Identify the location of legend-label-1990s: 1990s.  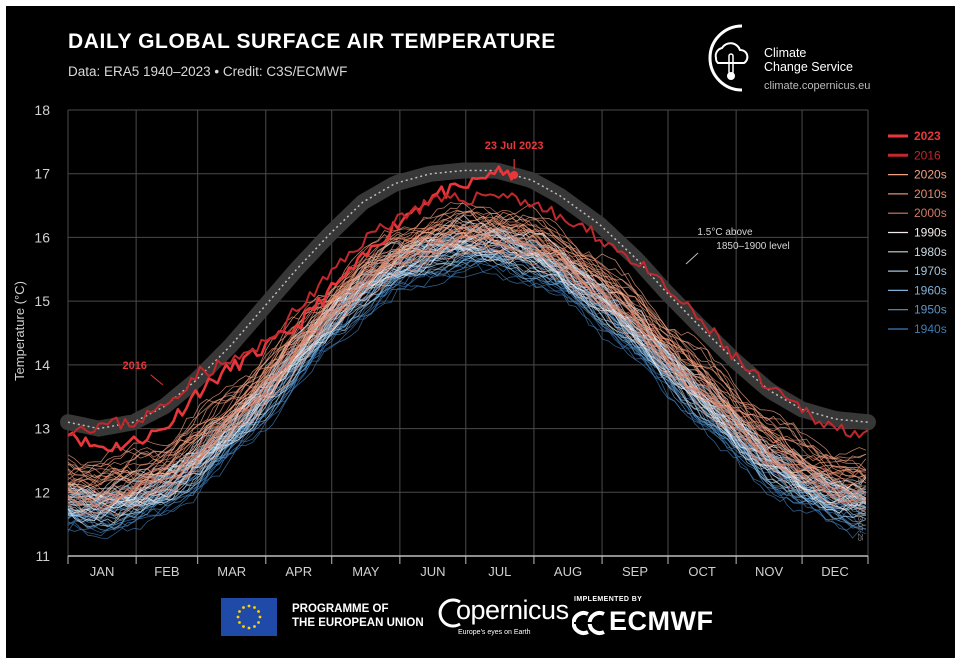
(930, 233).